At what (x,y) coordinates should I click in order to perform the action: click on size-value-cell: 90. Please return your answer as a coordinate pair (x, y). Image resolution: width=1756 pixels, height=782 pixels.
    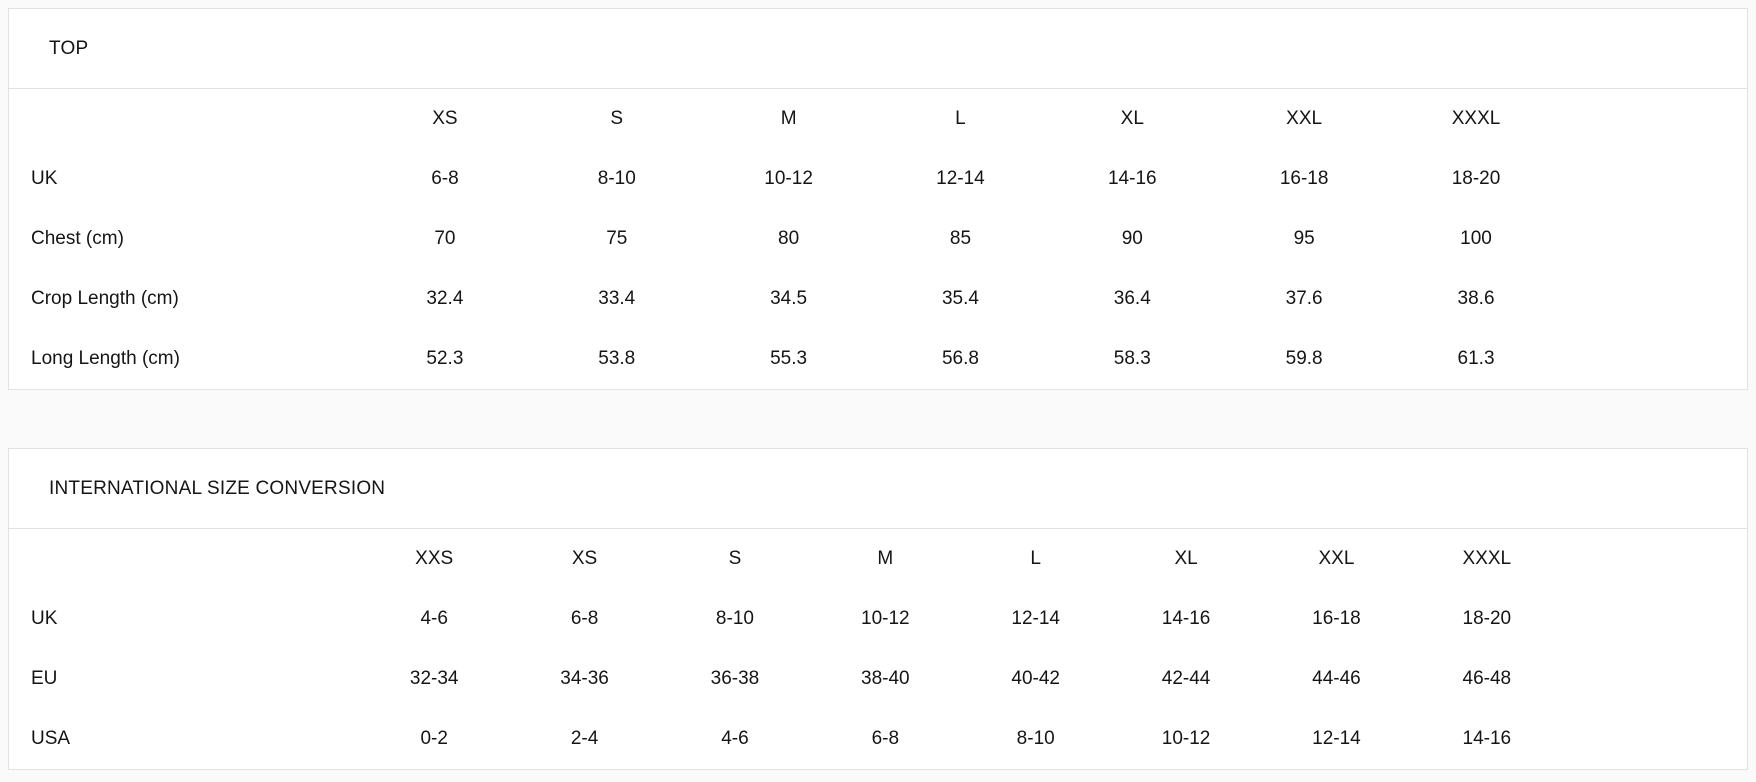
    Looking at the image, I should click on (1132, 238).